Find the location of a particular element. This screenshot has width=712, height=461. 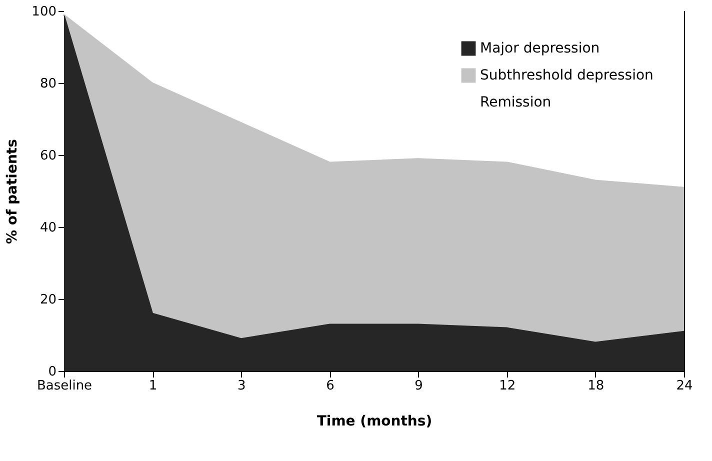

series-label: Remission is located at coordinates (516, 102).